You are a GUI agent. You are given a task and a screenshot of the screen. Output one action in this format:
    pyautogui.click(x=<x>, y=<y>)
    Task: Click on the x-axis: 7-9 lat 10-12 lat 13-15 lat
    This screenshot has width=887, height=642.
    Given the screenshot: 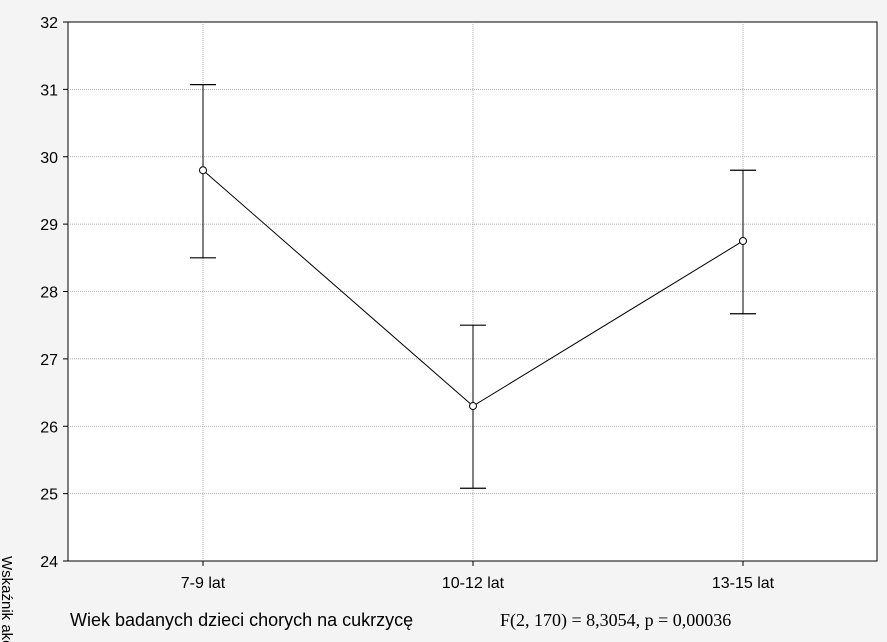 What is the action you would take?
    pyautogui.click(x=478, y=576)
    